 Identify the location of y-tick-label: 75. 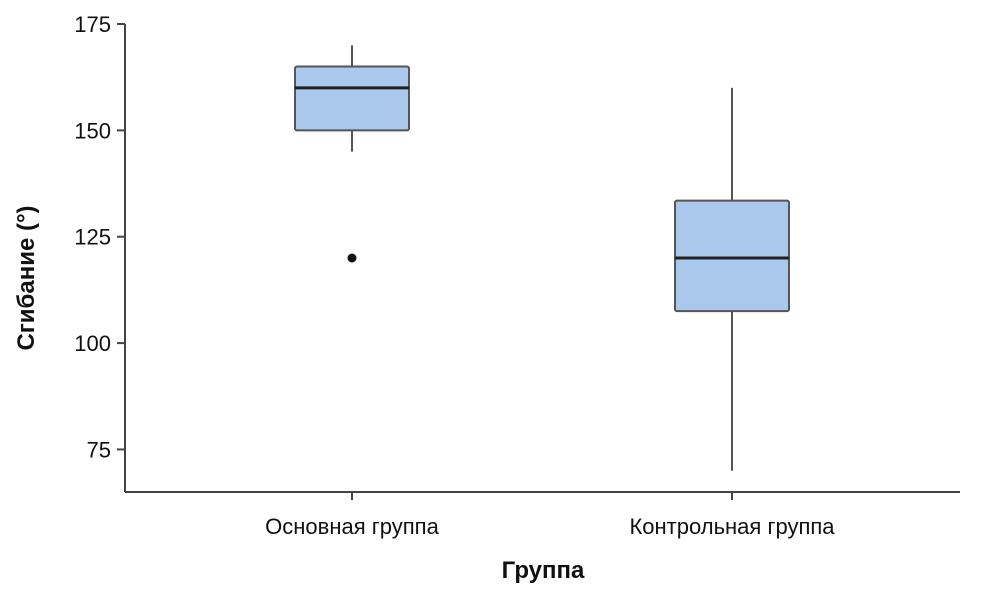
(99, 449).